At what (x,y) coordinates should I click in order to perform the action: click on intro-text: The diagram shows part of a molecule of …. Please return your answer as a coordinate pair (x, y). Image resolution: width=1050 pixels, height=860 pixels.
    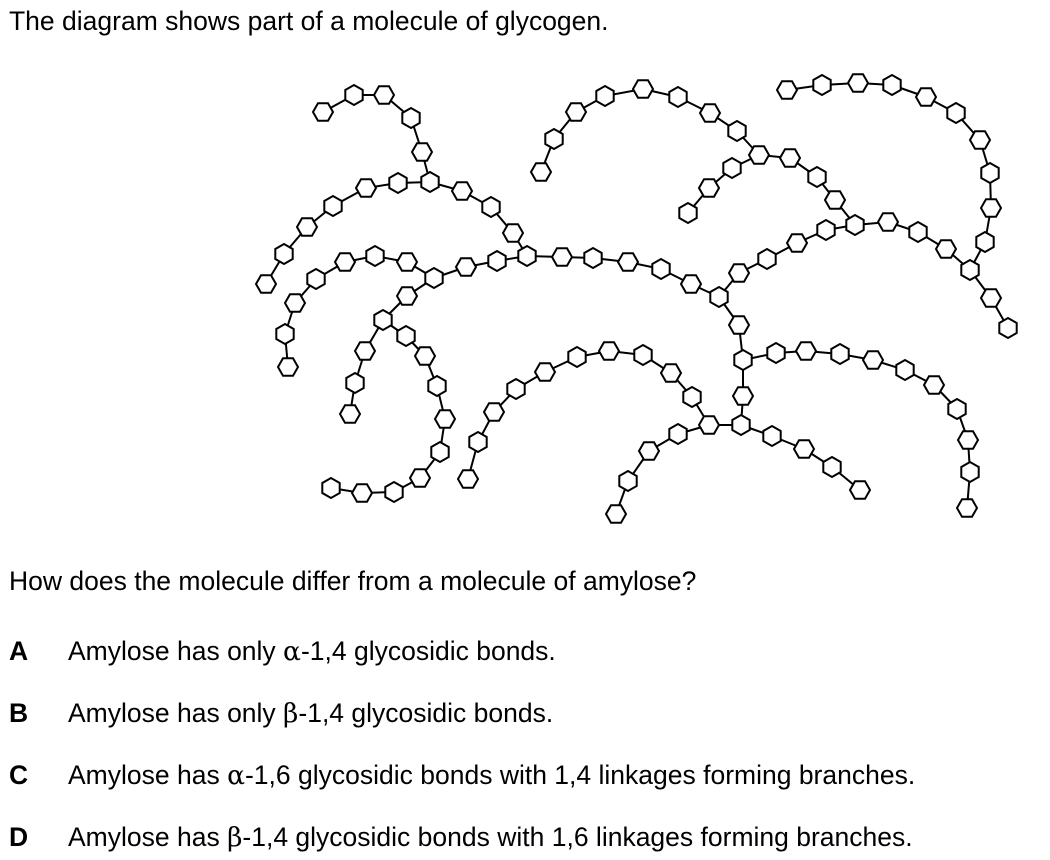
    Looking at the image, I should click on (309, 21).